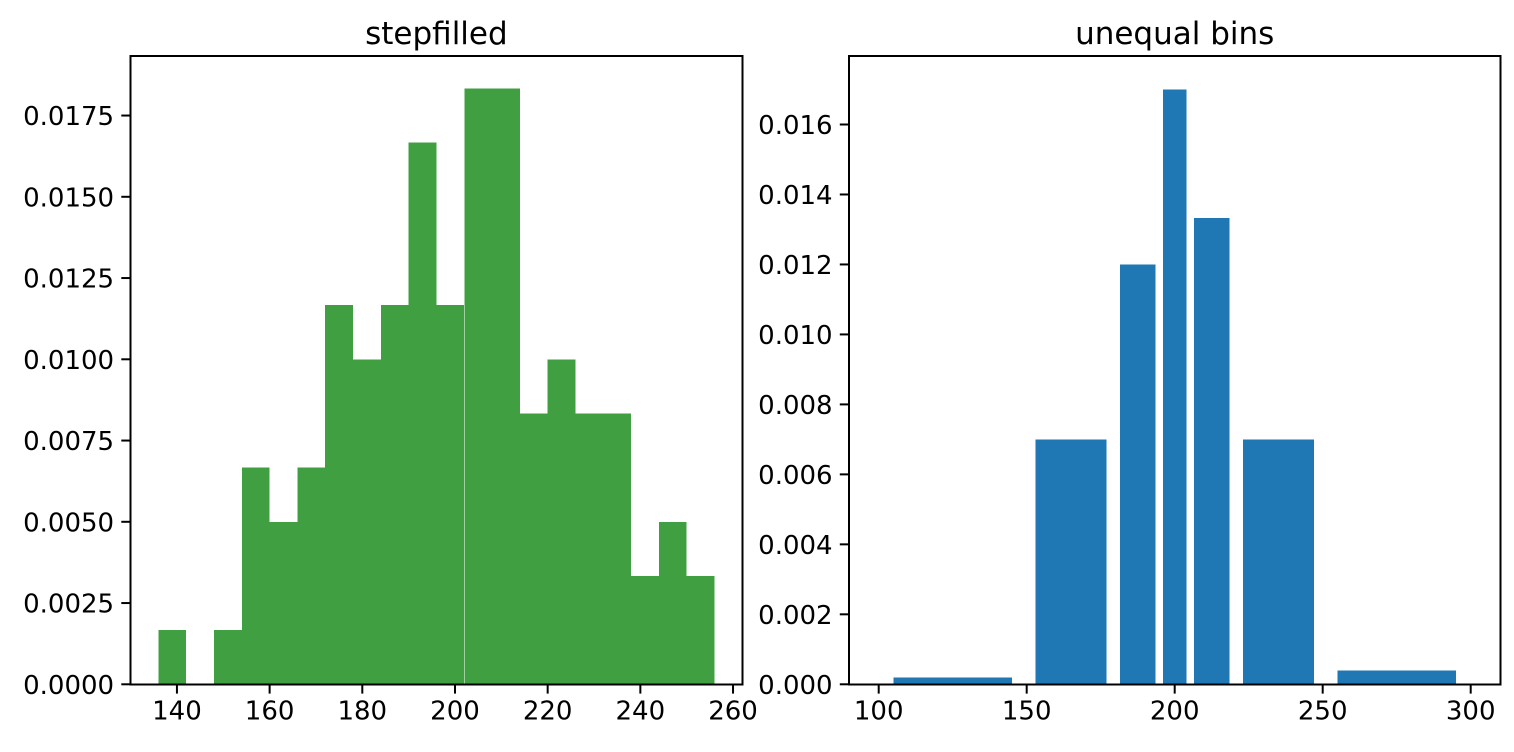 This screenshot has height=752, width=1514. I want to click on y-tick-label: 0.000, so click(795, 686).